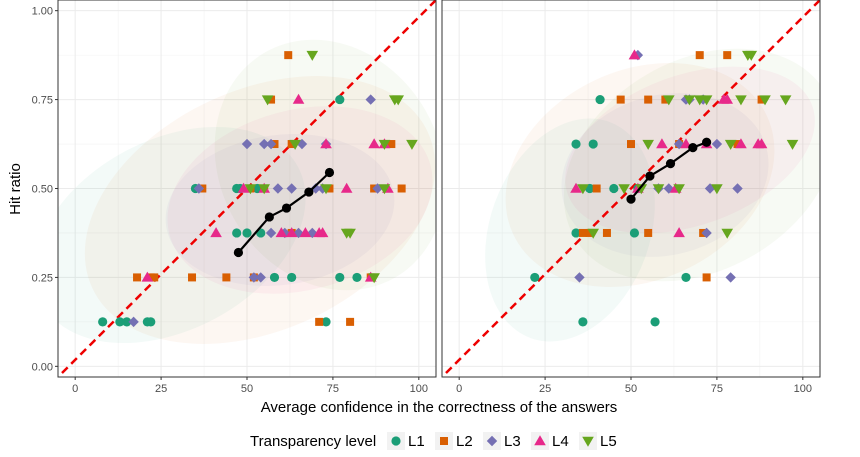 The width and height of the screenshot is (860, 457). I want to click on ellipse-l4, so click(300, 200).